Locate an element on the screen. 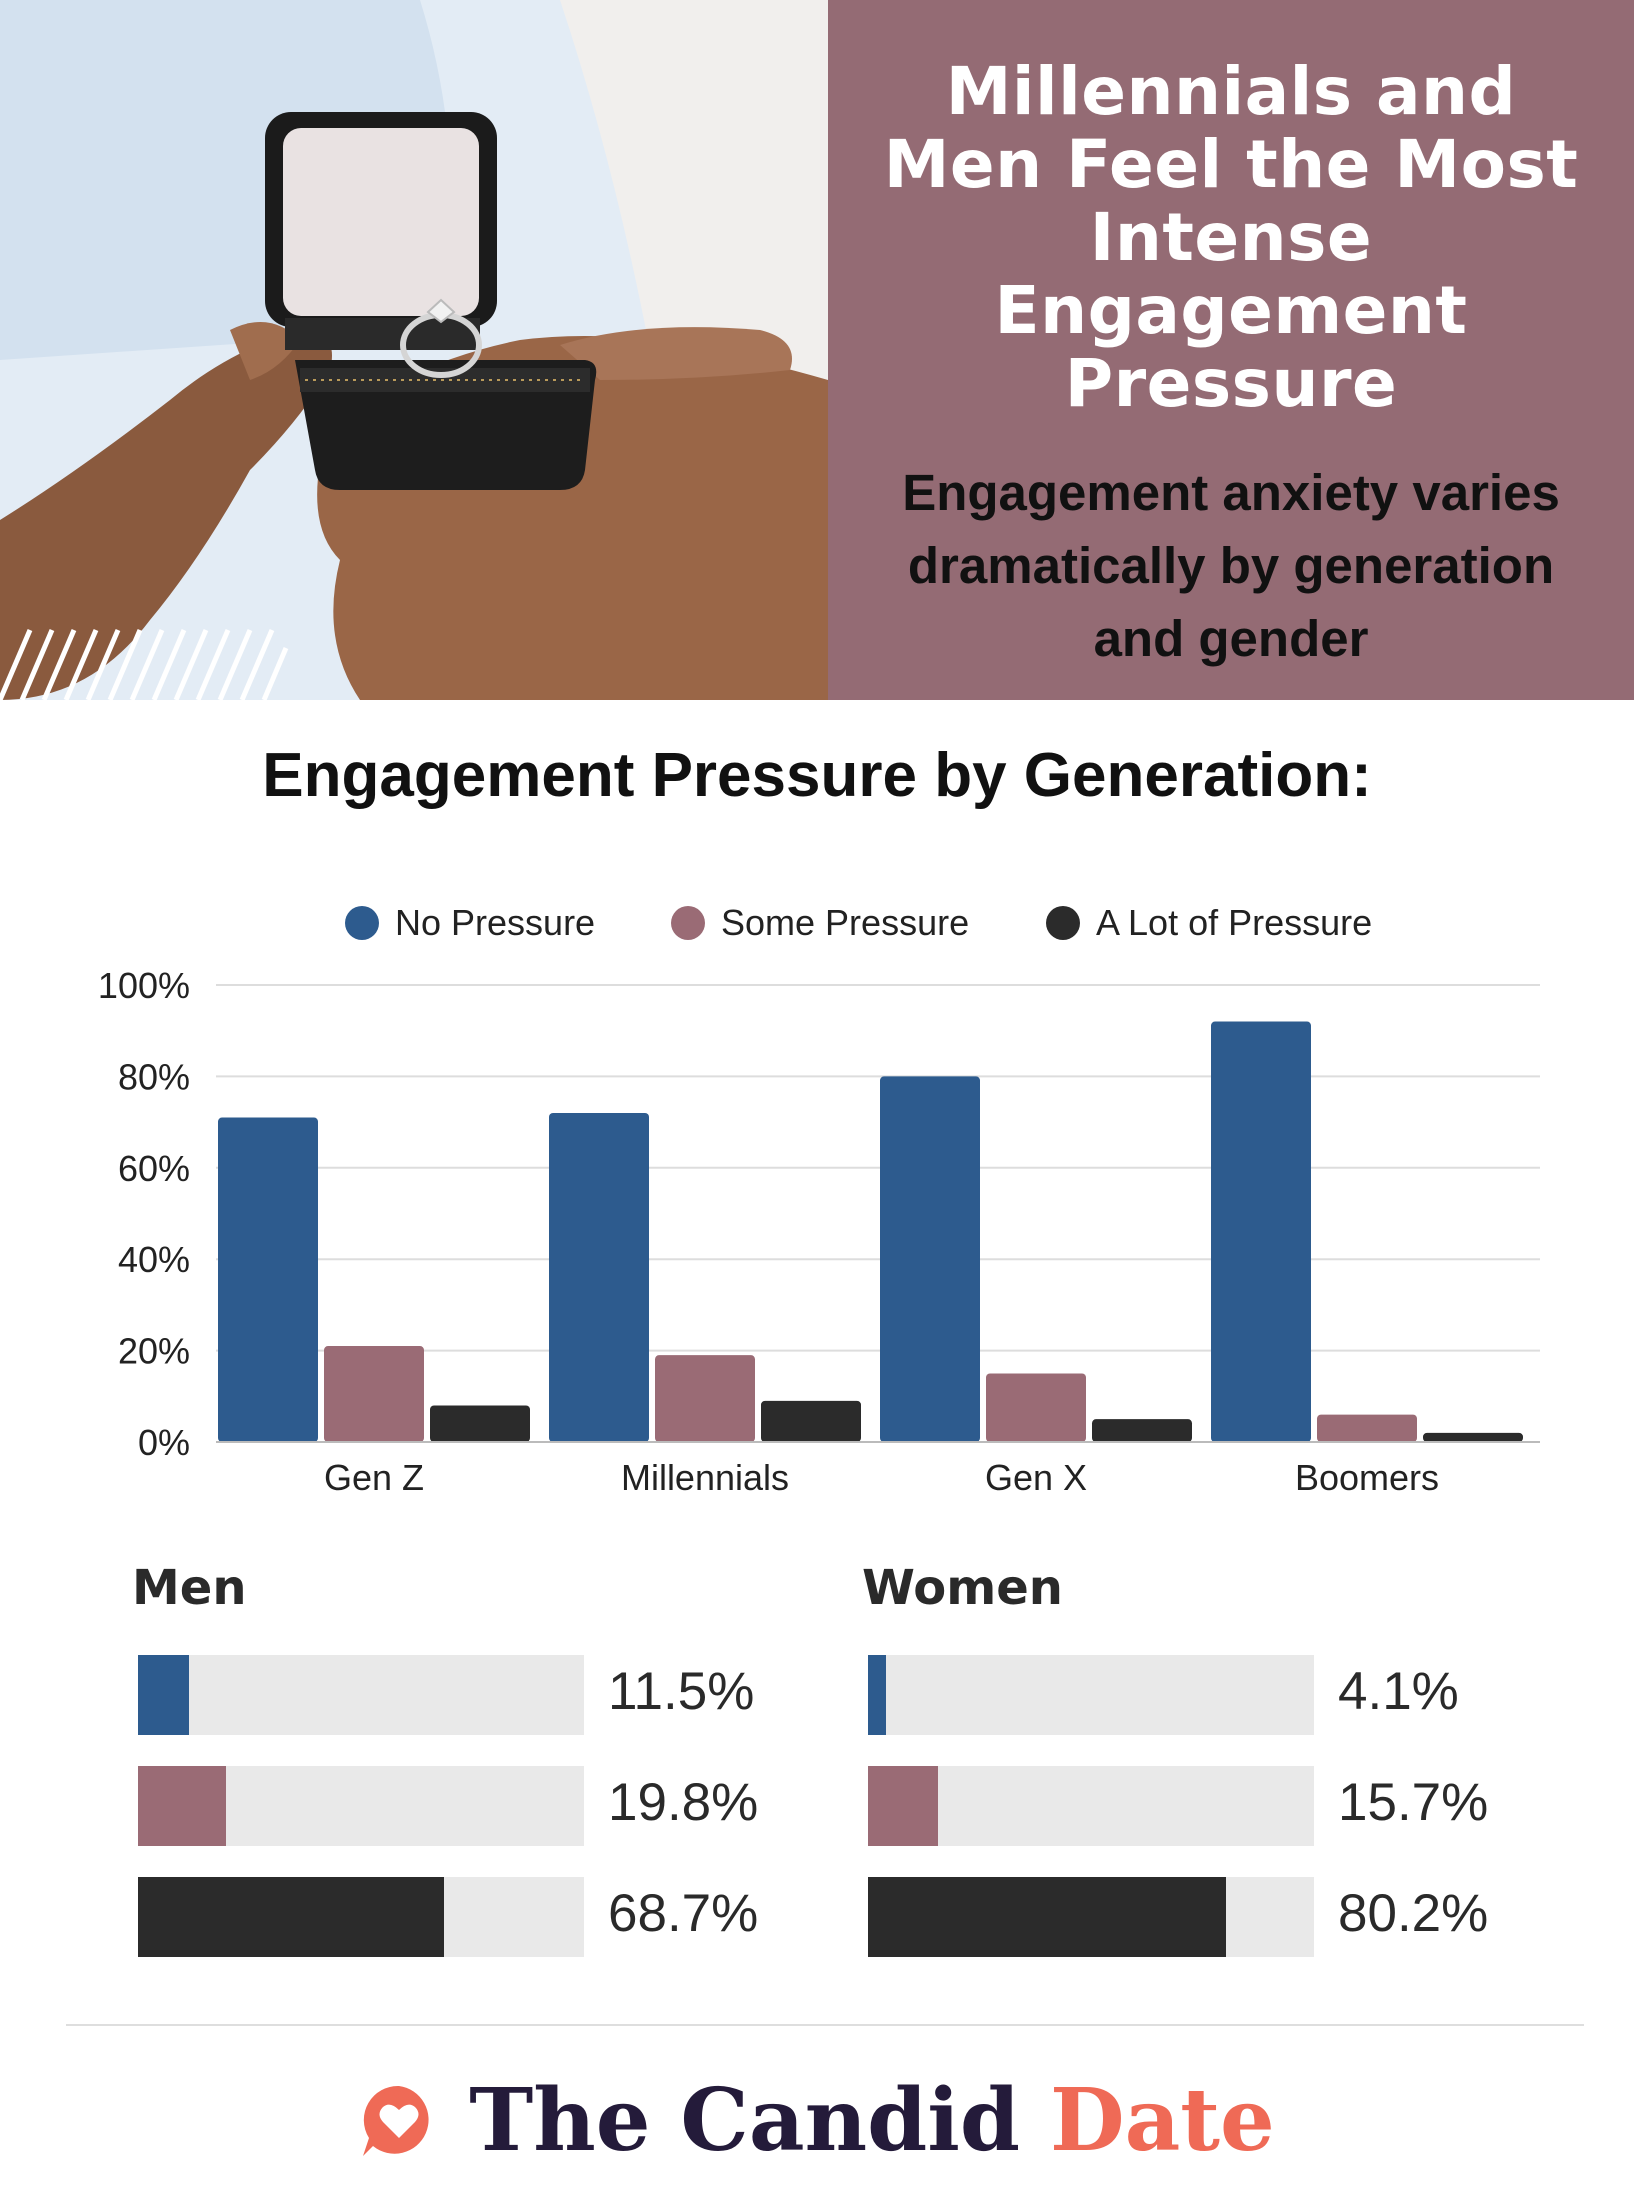 The width and height of the screenshot is (1634, 2201). bar-value-label: 68.7% is located at coordinates (683, 1913).